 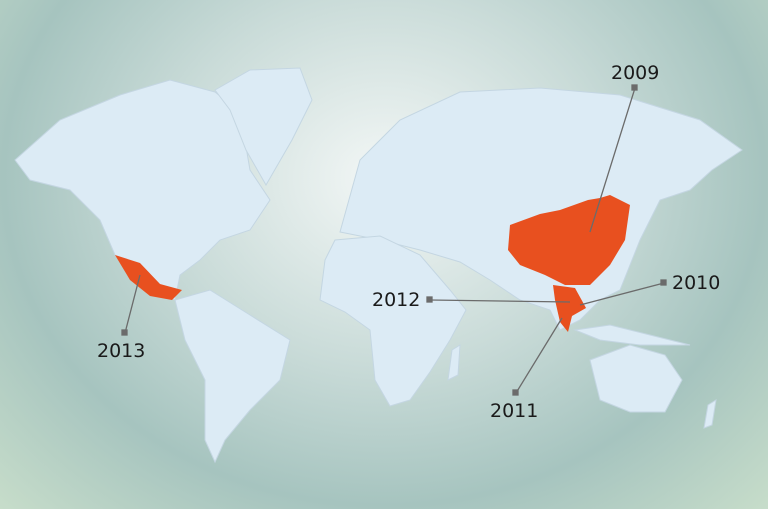 What do you see at coordinates (635, 73) in the screenshot?
I see `label-2009: 2009` at bounding box center [635, 73].